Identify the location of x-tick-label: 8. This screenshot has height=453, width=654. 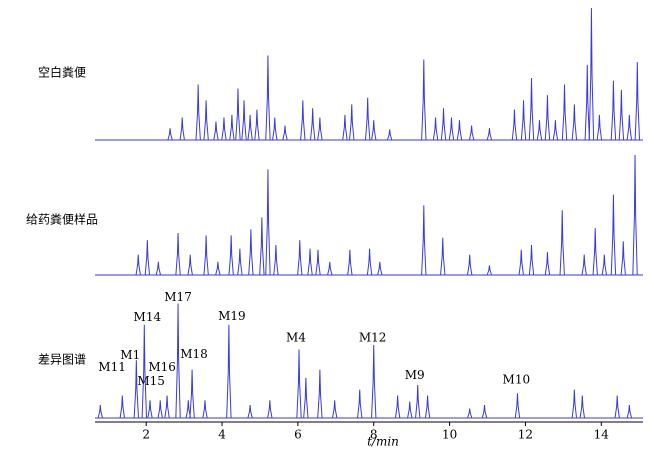
(374, 435).